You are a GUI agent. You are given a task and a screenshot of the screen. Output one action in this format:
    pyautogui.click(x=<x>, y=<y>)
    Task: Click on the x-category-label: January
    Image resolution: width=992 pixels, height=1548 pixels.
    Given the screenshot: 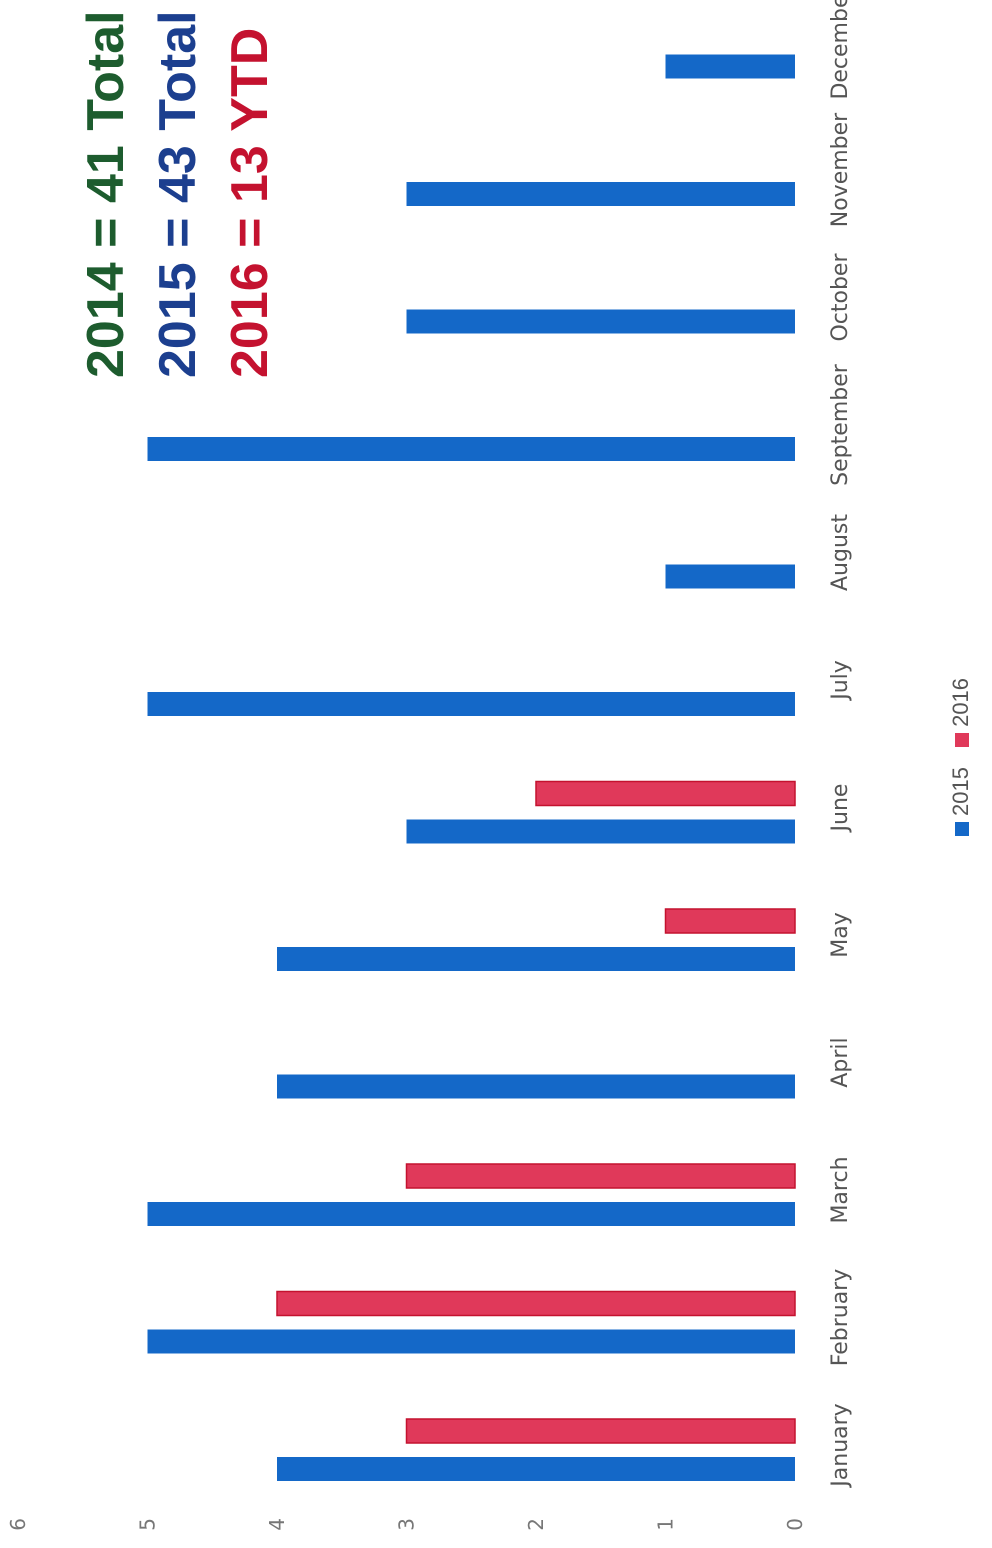 What is the action you would take?
    pyautogui.click(x=840, y=1445)
    